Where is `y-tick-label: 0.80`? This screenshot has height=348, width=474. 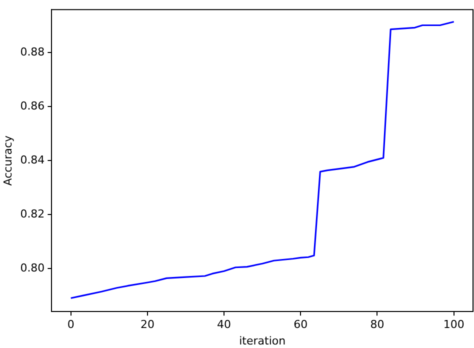 y-tick-label: 0.80 is located at coordinates (32, 267).